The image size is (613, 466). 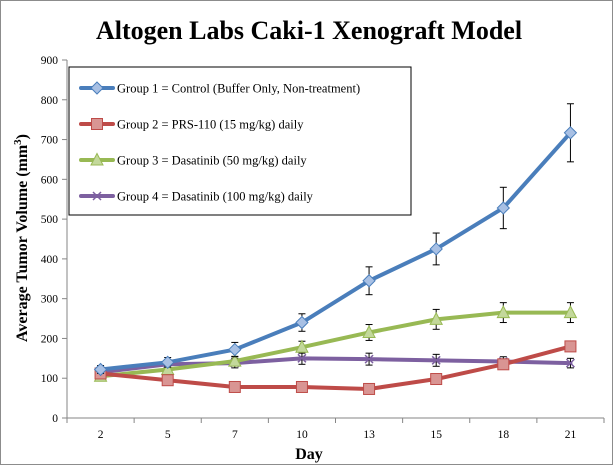 I want to click on x-tick-label: 7, so click(x=235, y=435).